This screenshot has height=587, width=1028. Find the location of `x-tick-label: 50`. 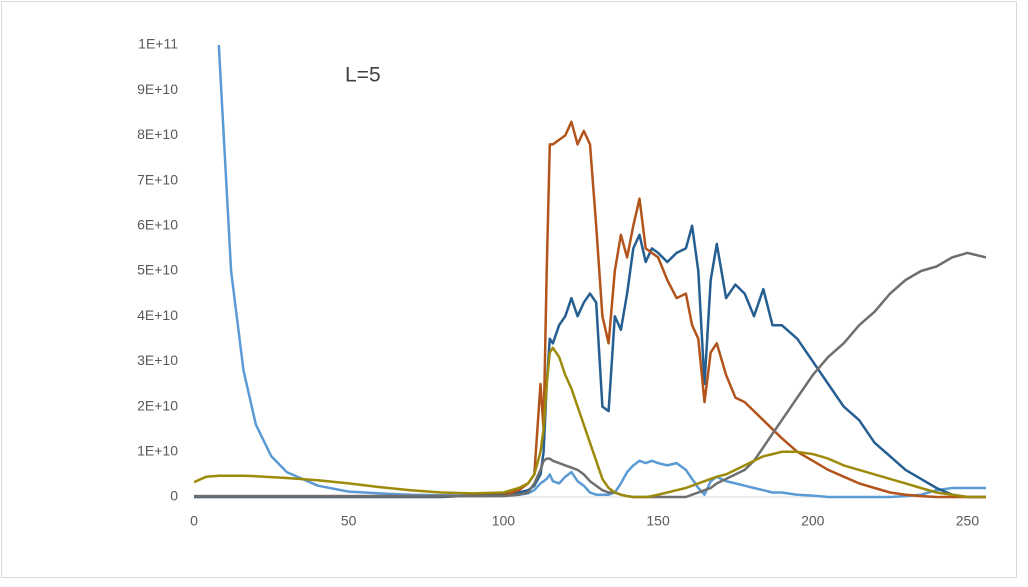

x-tick-label: 50 is located at coordinates (349, 521).